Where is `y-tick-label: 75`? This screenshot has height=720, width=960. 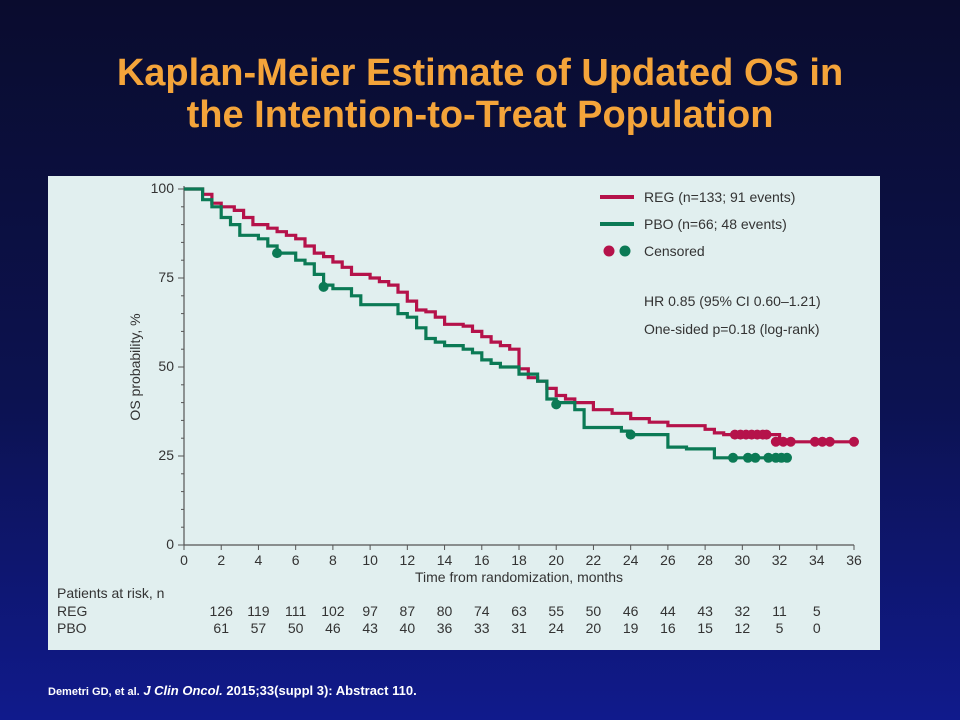 y-tick-label: 75 is located at coordinates (166, 277).